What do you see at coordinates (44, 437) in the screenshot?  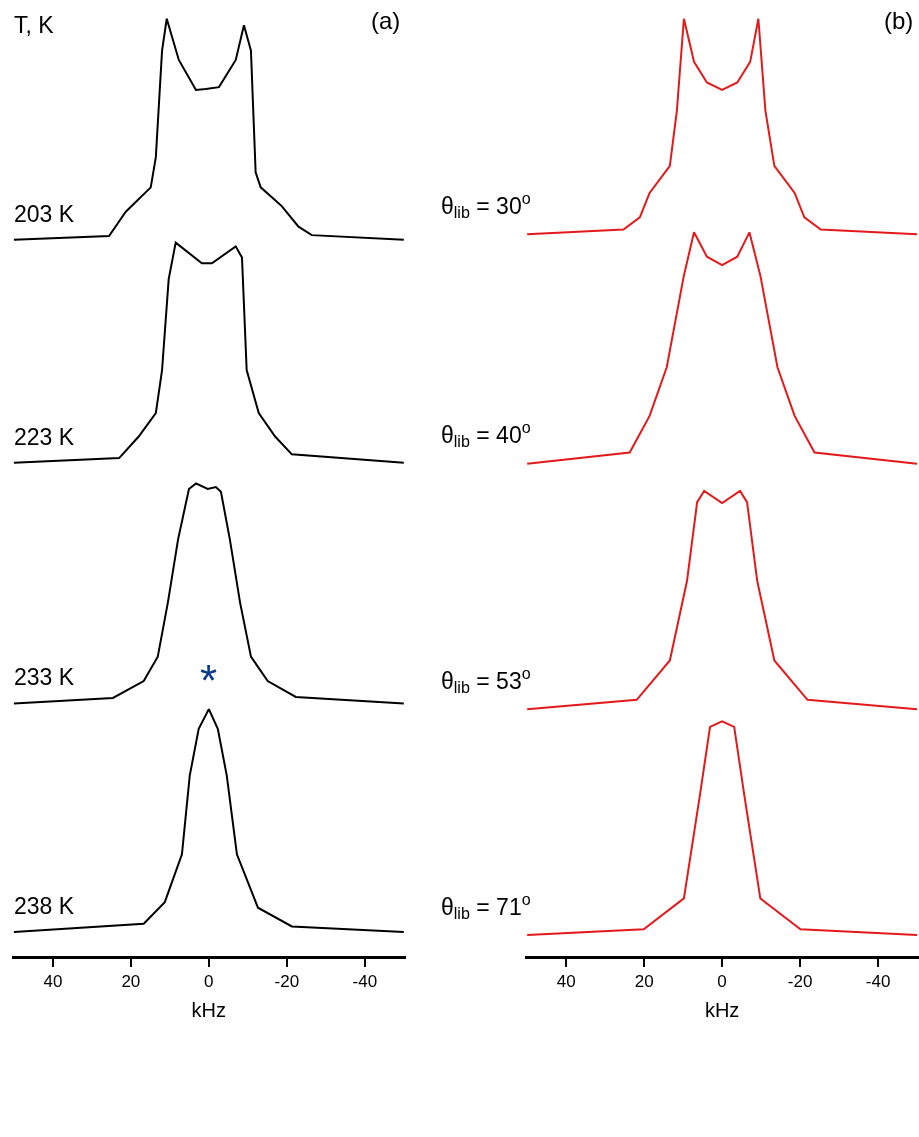 I see `series-label: 223 K` at bounding box center [44, 437].